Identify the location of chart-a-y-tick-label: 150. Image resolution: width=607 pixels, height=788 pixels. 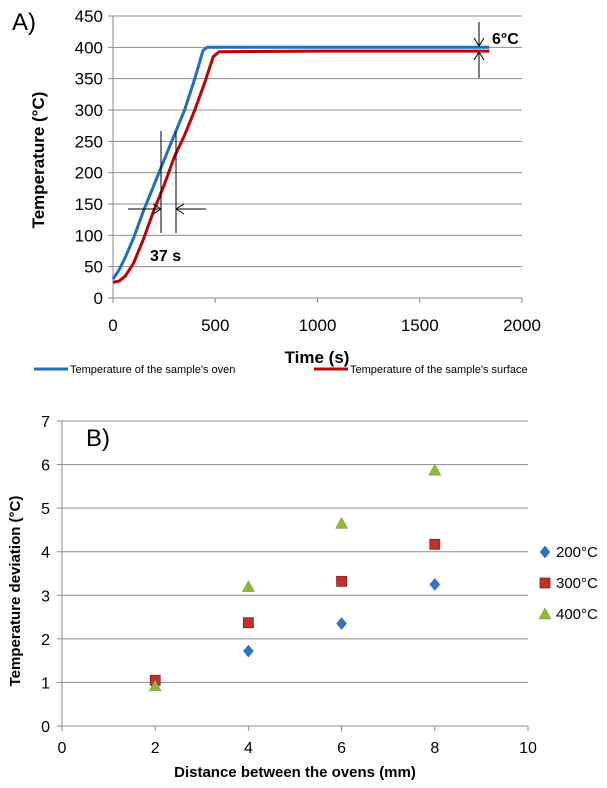
(89, 204).